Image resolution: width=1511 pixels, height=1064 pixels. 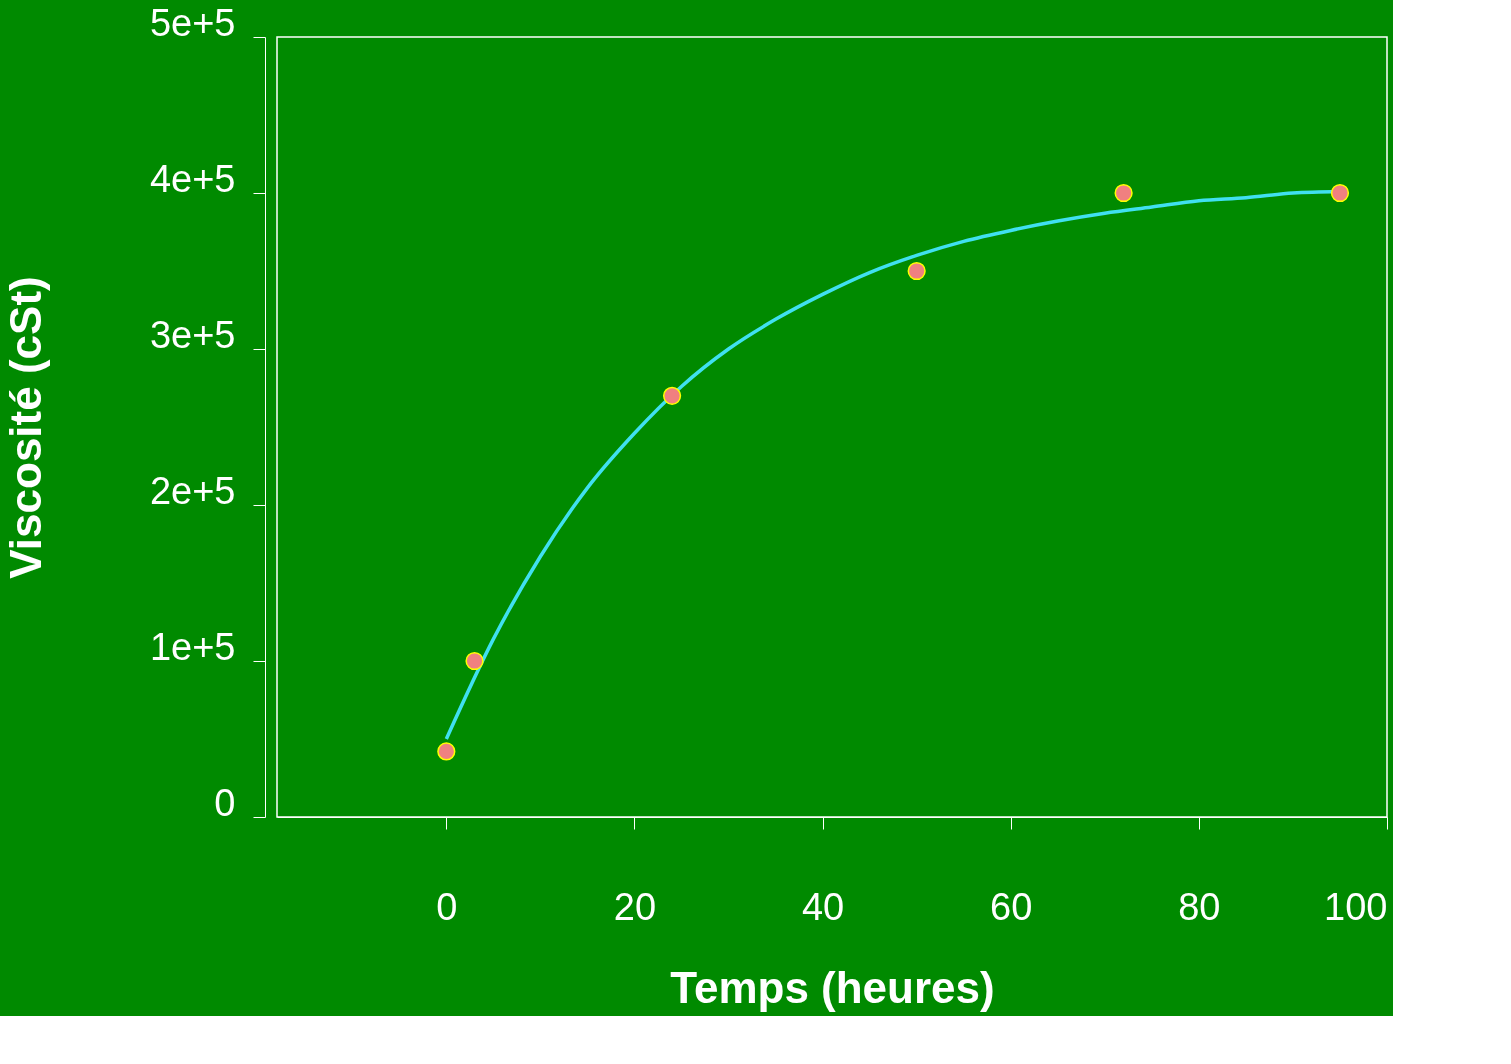 What do you see at coordinates (1356, 906) in the screenshot?
I see `x-tick-label: 100` at bounding box center [1356, 906].